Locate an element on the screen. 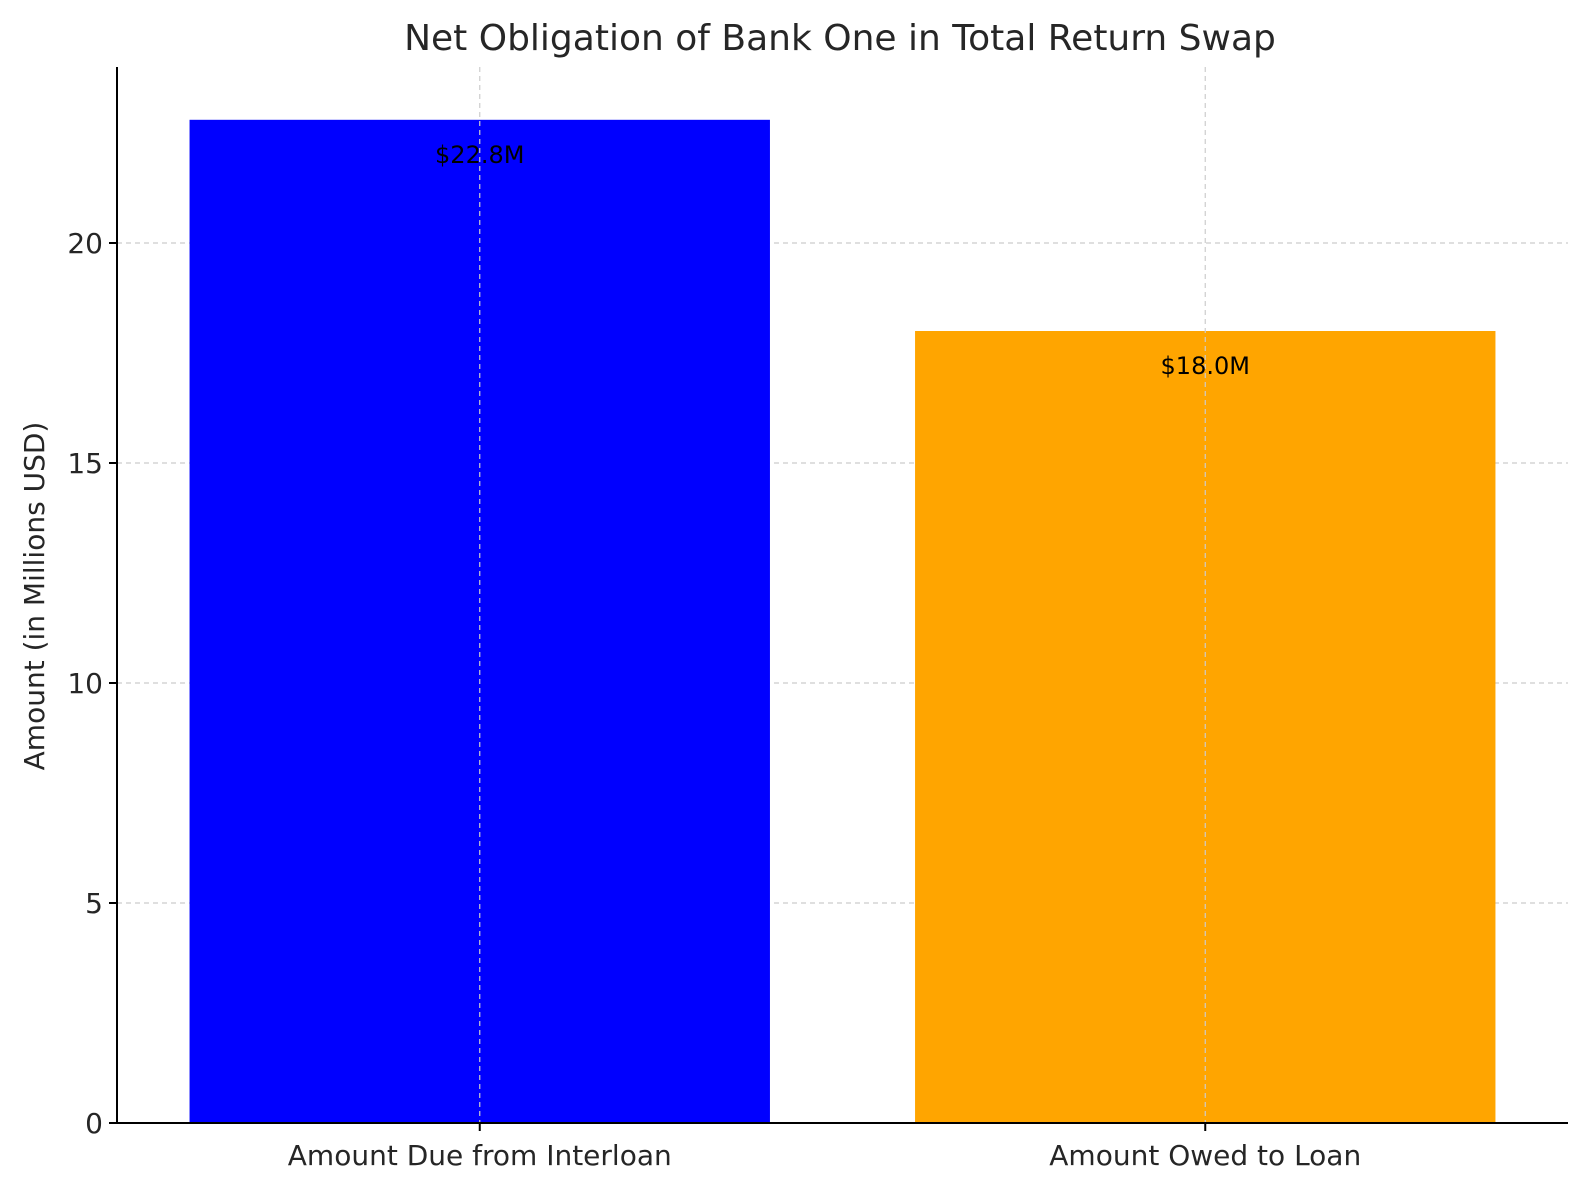 Image resolution: width=1580 pixels, height=1180 pixels. y-tick-label: 0 is located at coordinates (94, 1123).